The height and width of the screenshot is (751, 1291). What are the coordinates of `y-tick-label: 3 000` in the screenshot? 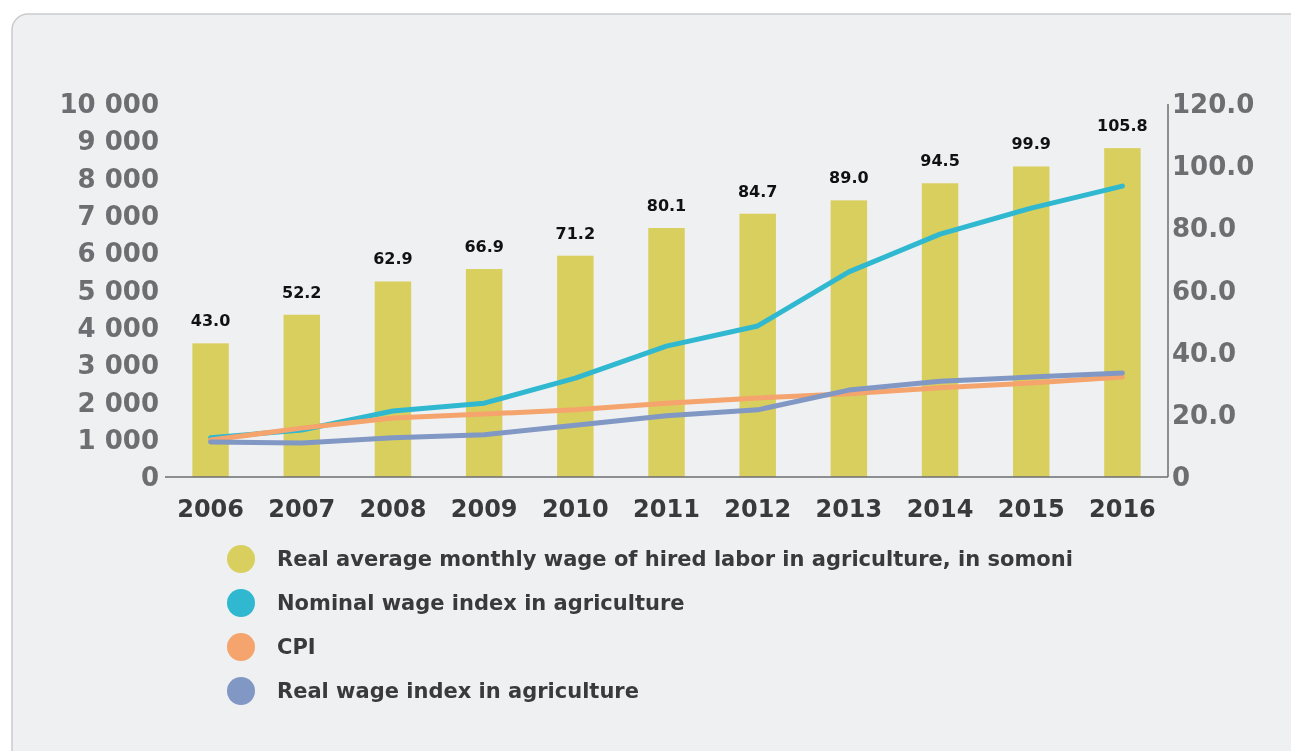 It's located at (118, 365).